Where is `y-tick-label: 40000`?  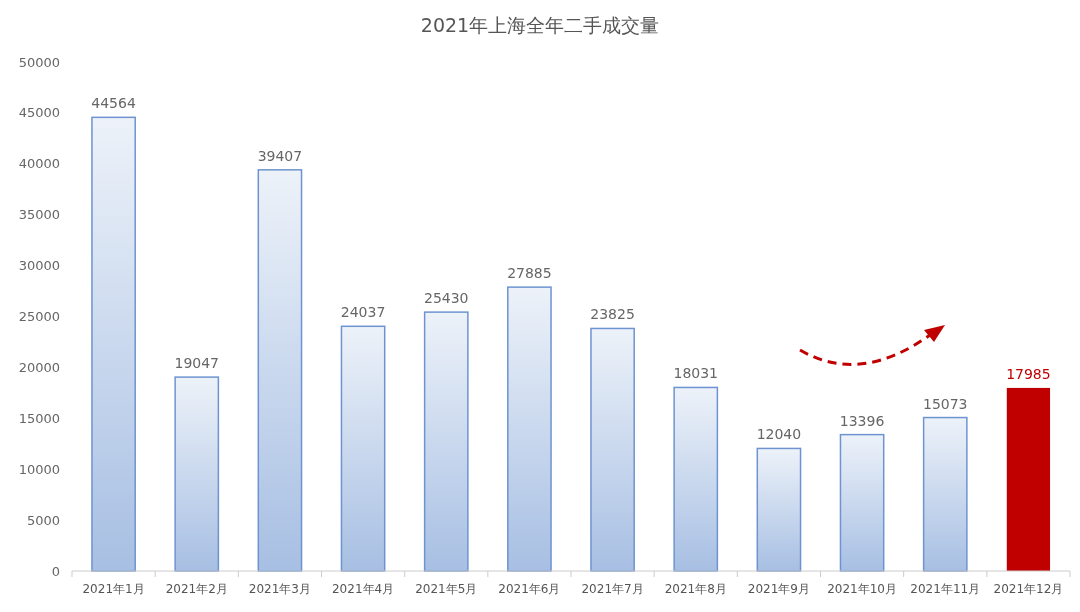
y-tick-label: 40000 is located at coordinates (39, 164).